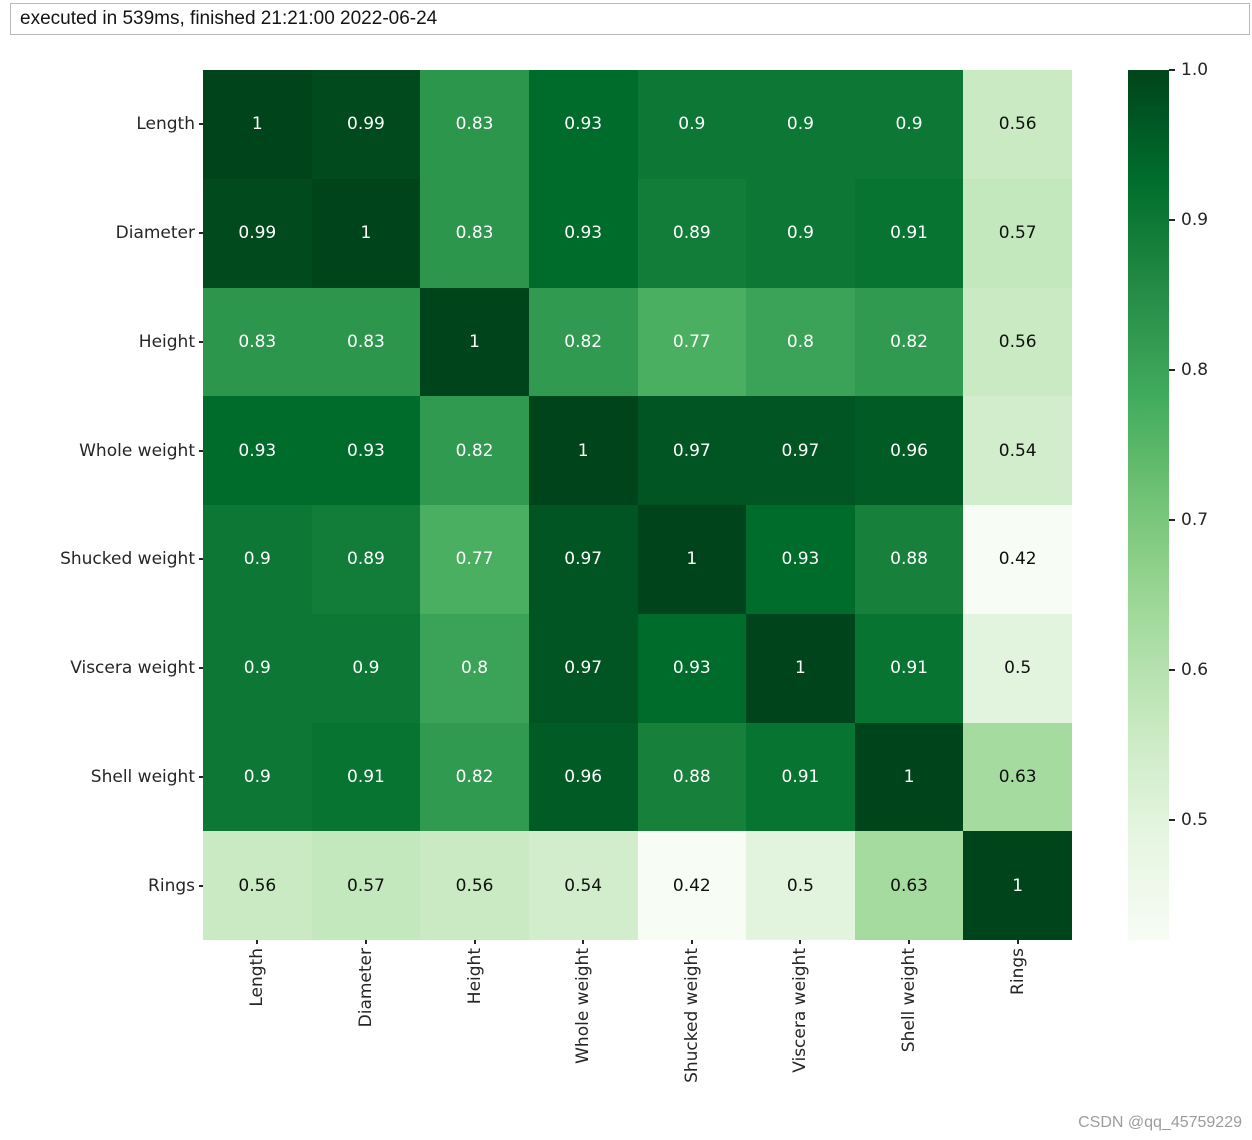 This screenshot has width=1252, height=1140. I want to click on y-axis-row: Whole weight, so click(101, 450).